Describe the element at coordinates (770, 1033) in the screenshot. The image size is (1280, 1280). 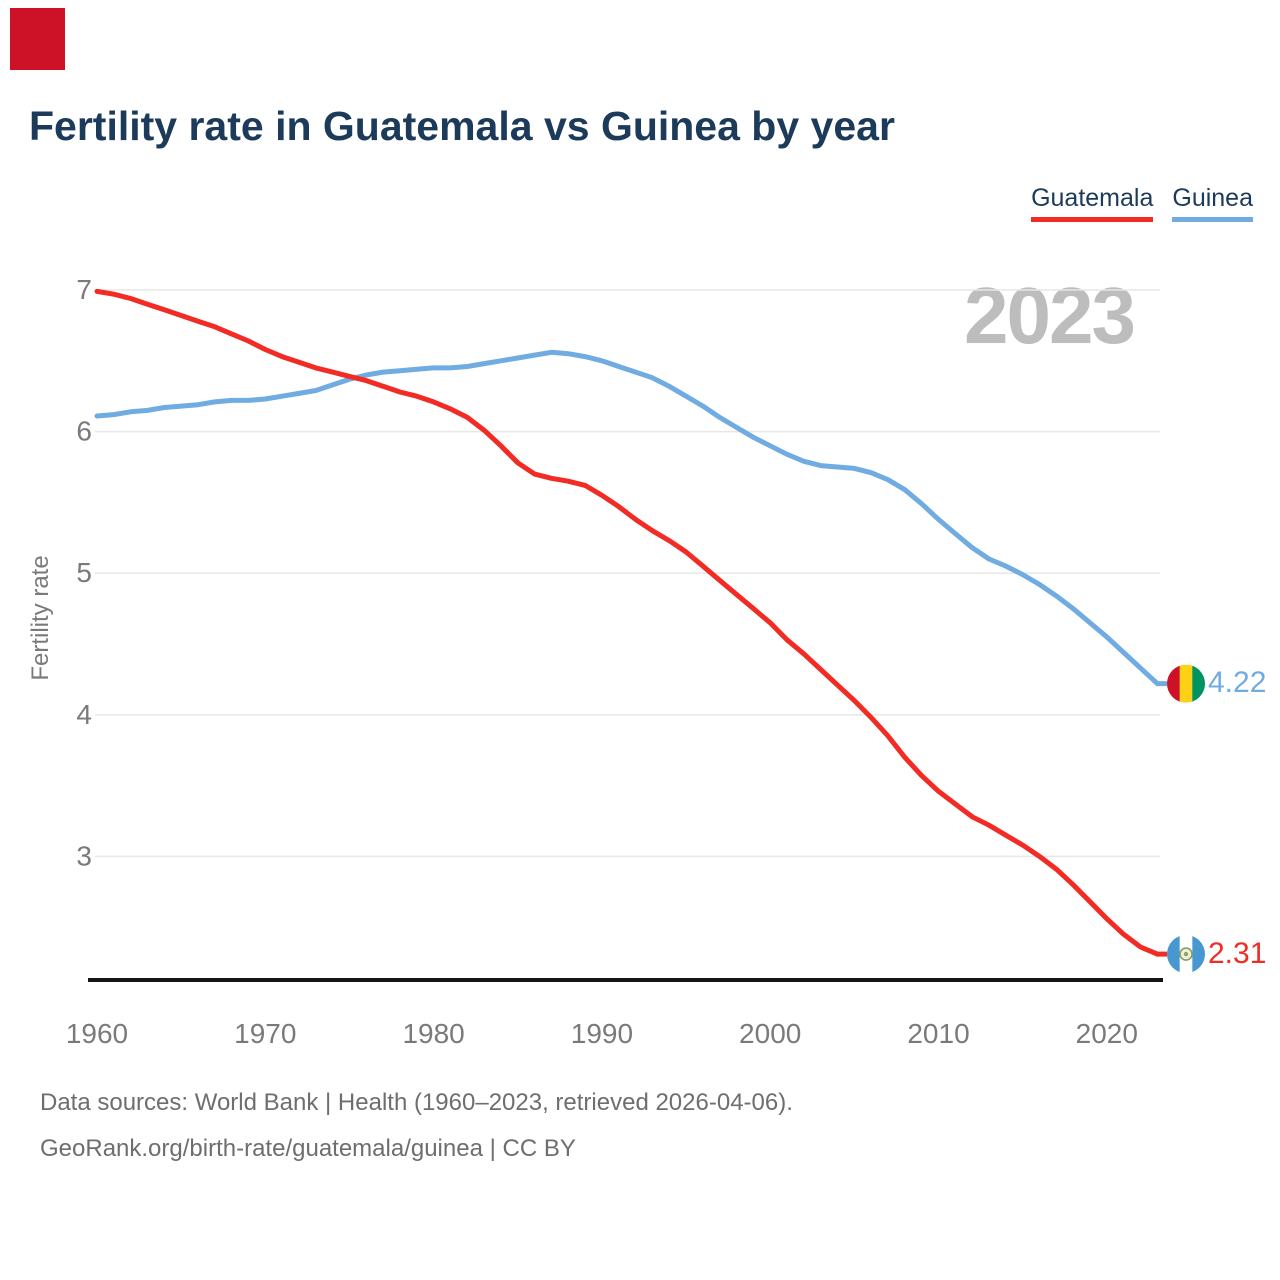
I see `x-tick-label: 2000` at that location.